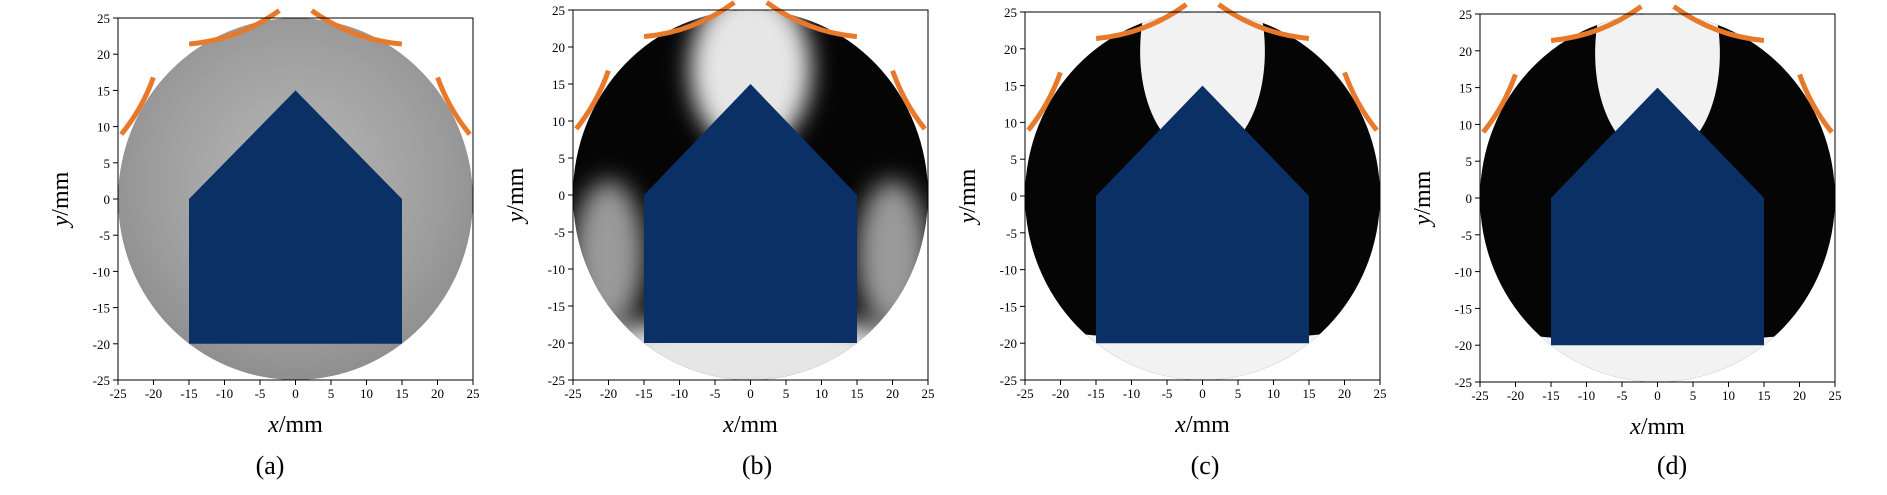  Describe the element at coordinates (270, 465) in the screenshot. I see `panel-caption: (a)` at that location.